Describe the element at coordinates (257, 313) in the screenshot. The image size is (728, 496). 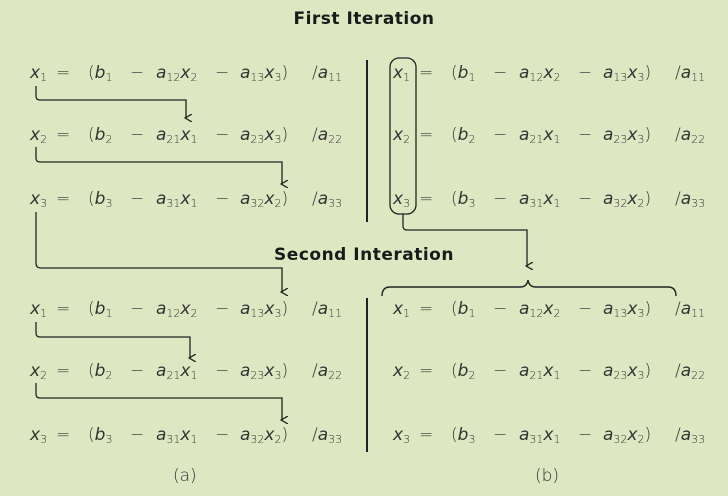
I see `coef-subscript: 13` at that location.